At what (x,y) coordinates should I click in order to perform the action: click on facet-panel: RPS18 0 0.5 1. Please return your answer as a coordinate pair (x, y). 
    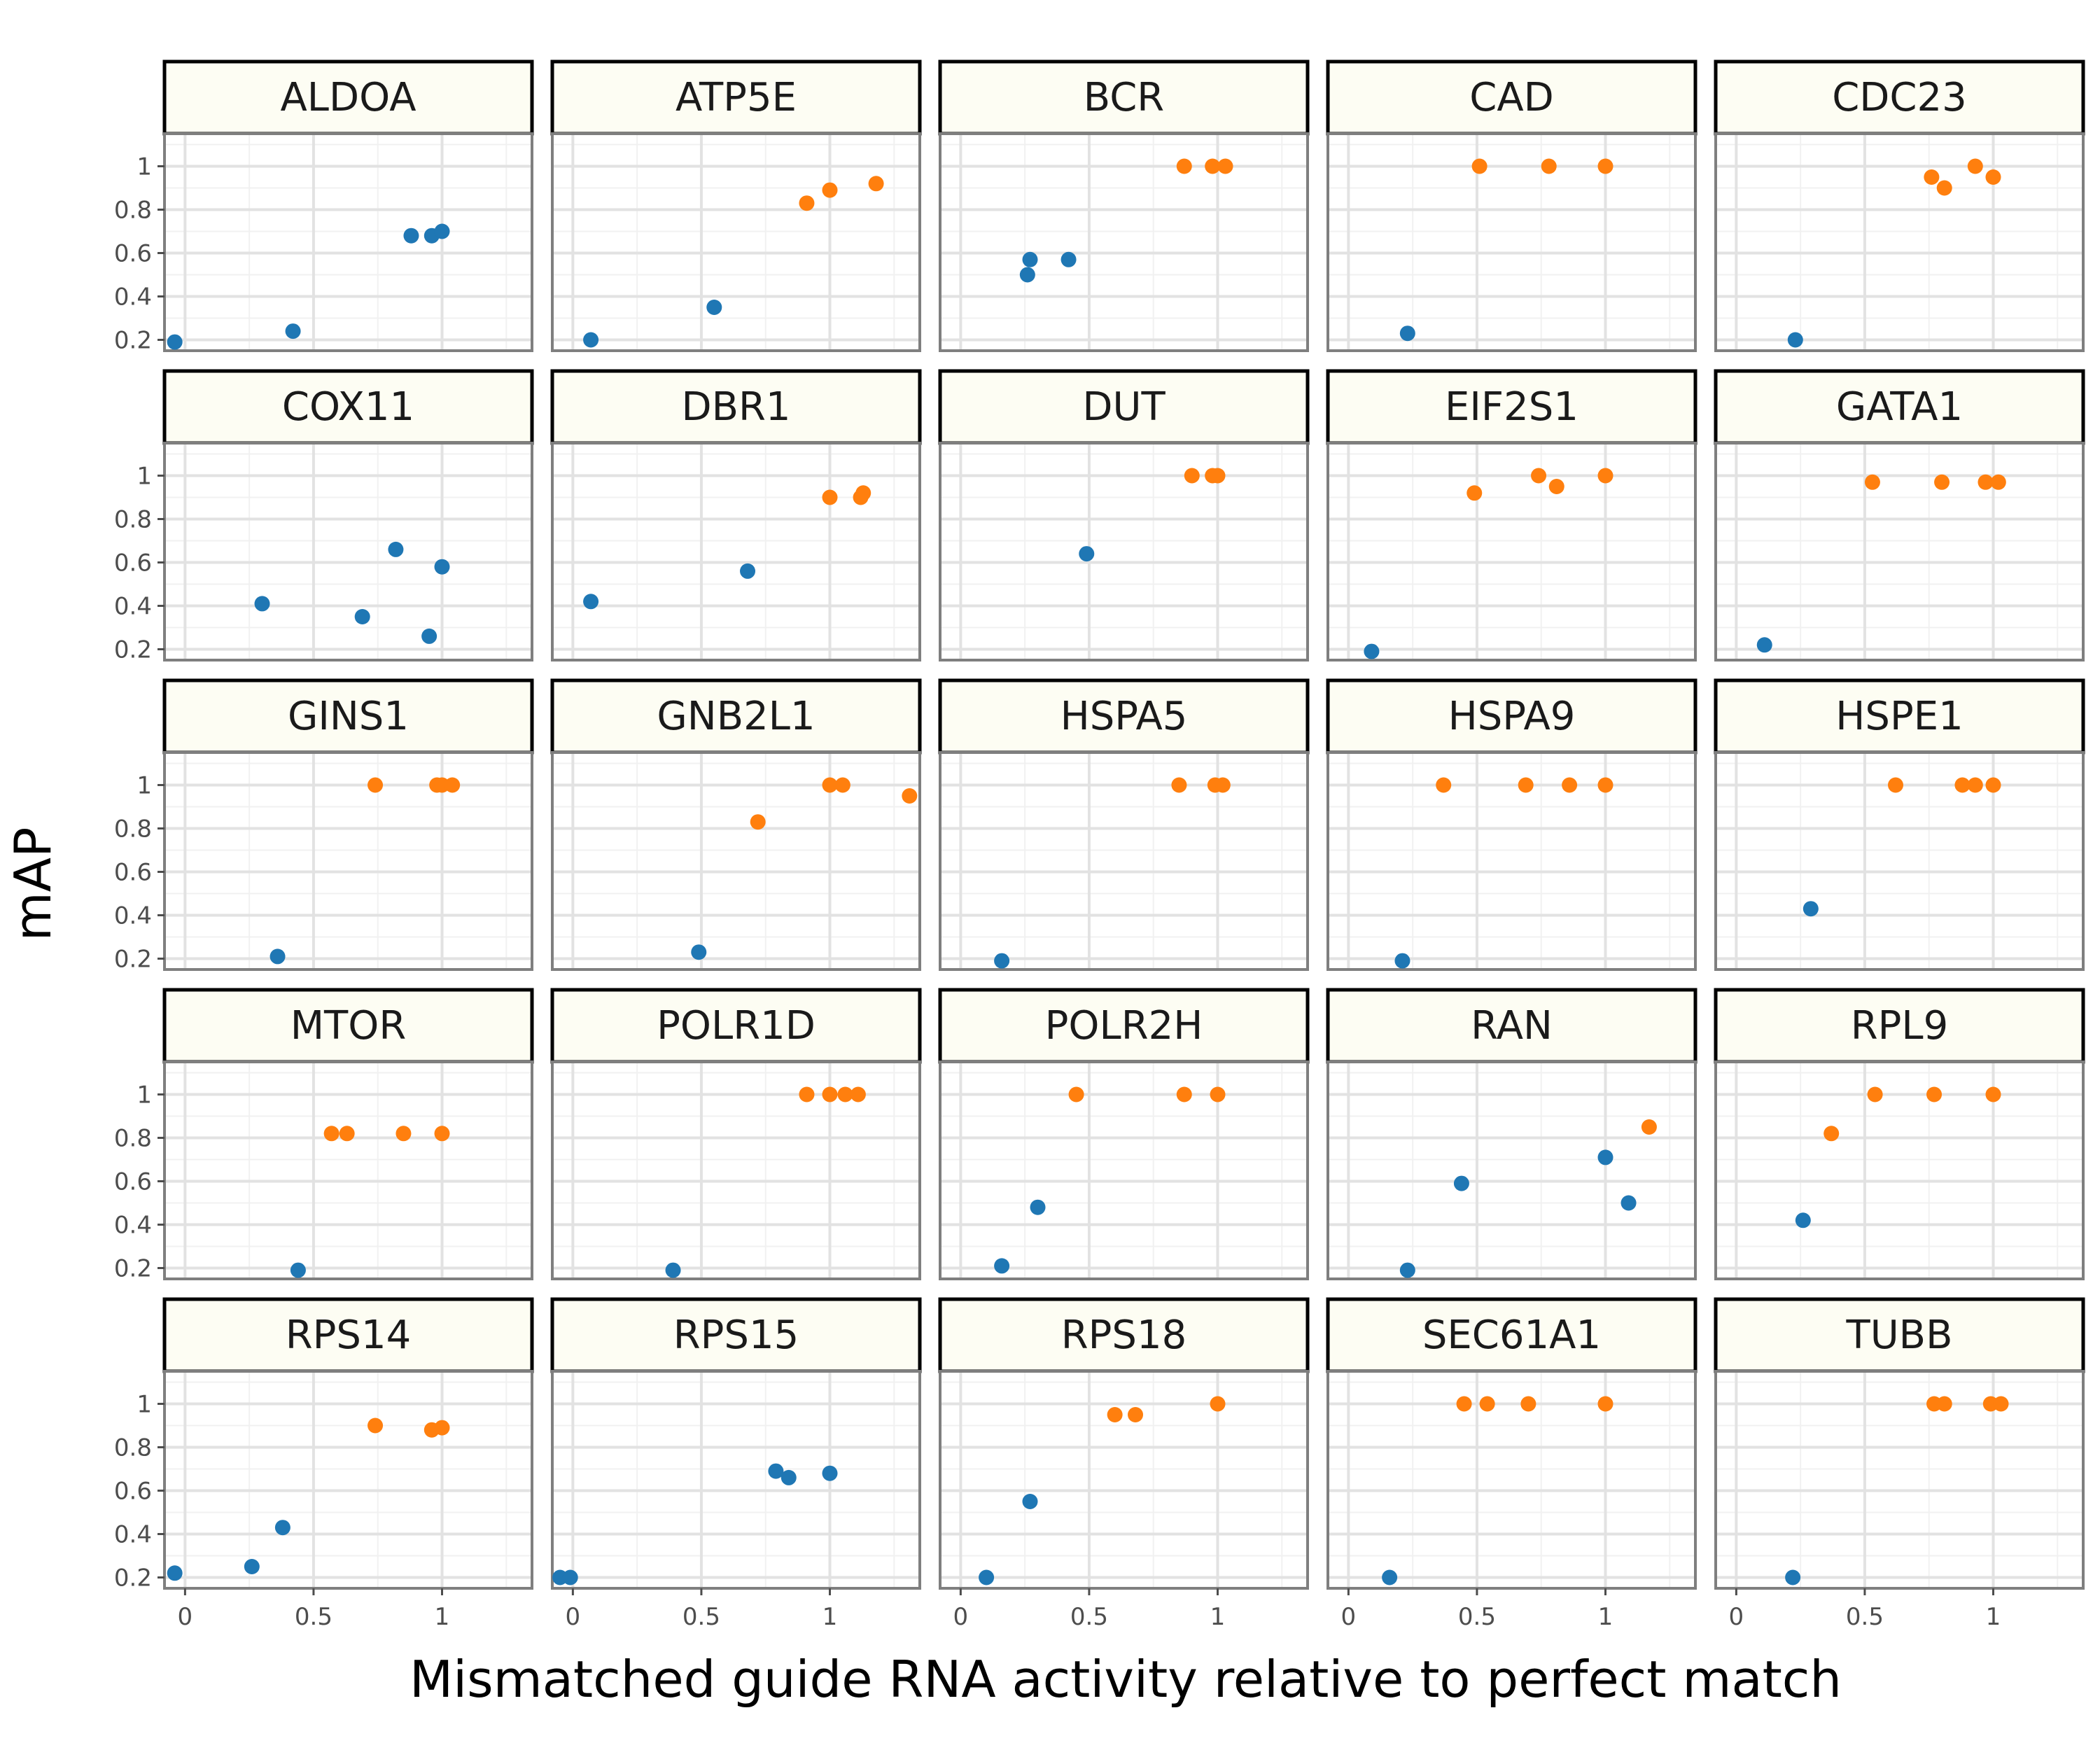
    Looking at the image, I should click on (1124, 1464).